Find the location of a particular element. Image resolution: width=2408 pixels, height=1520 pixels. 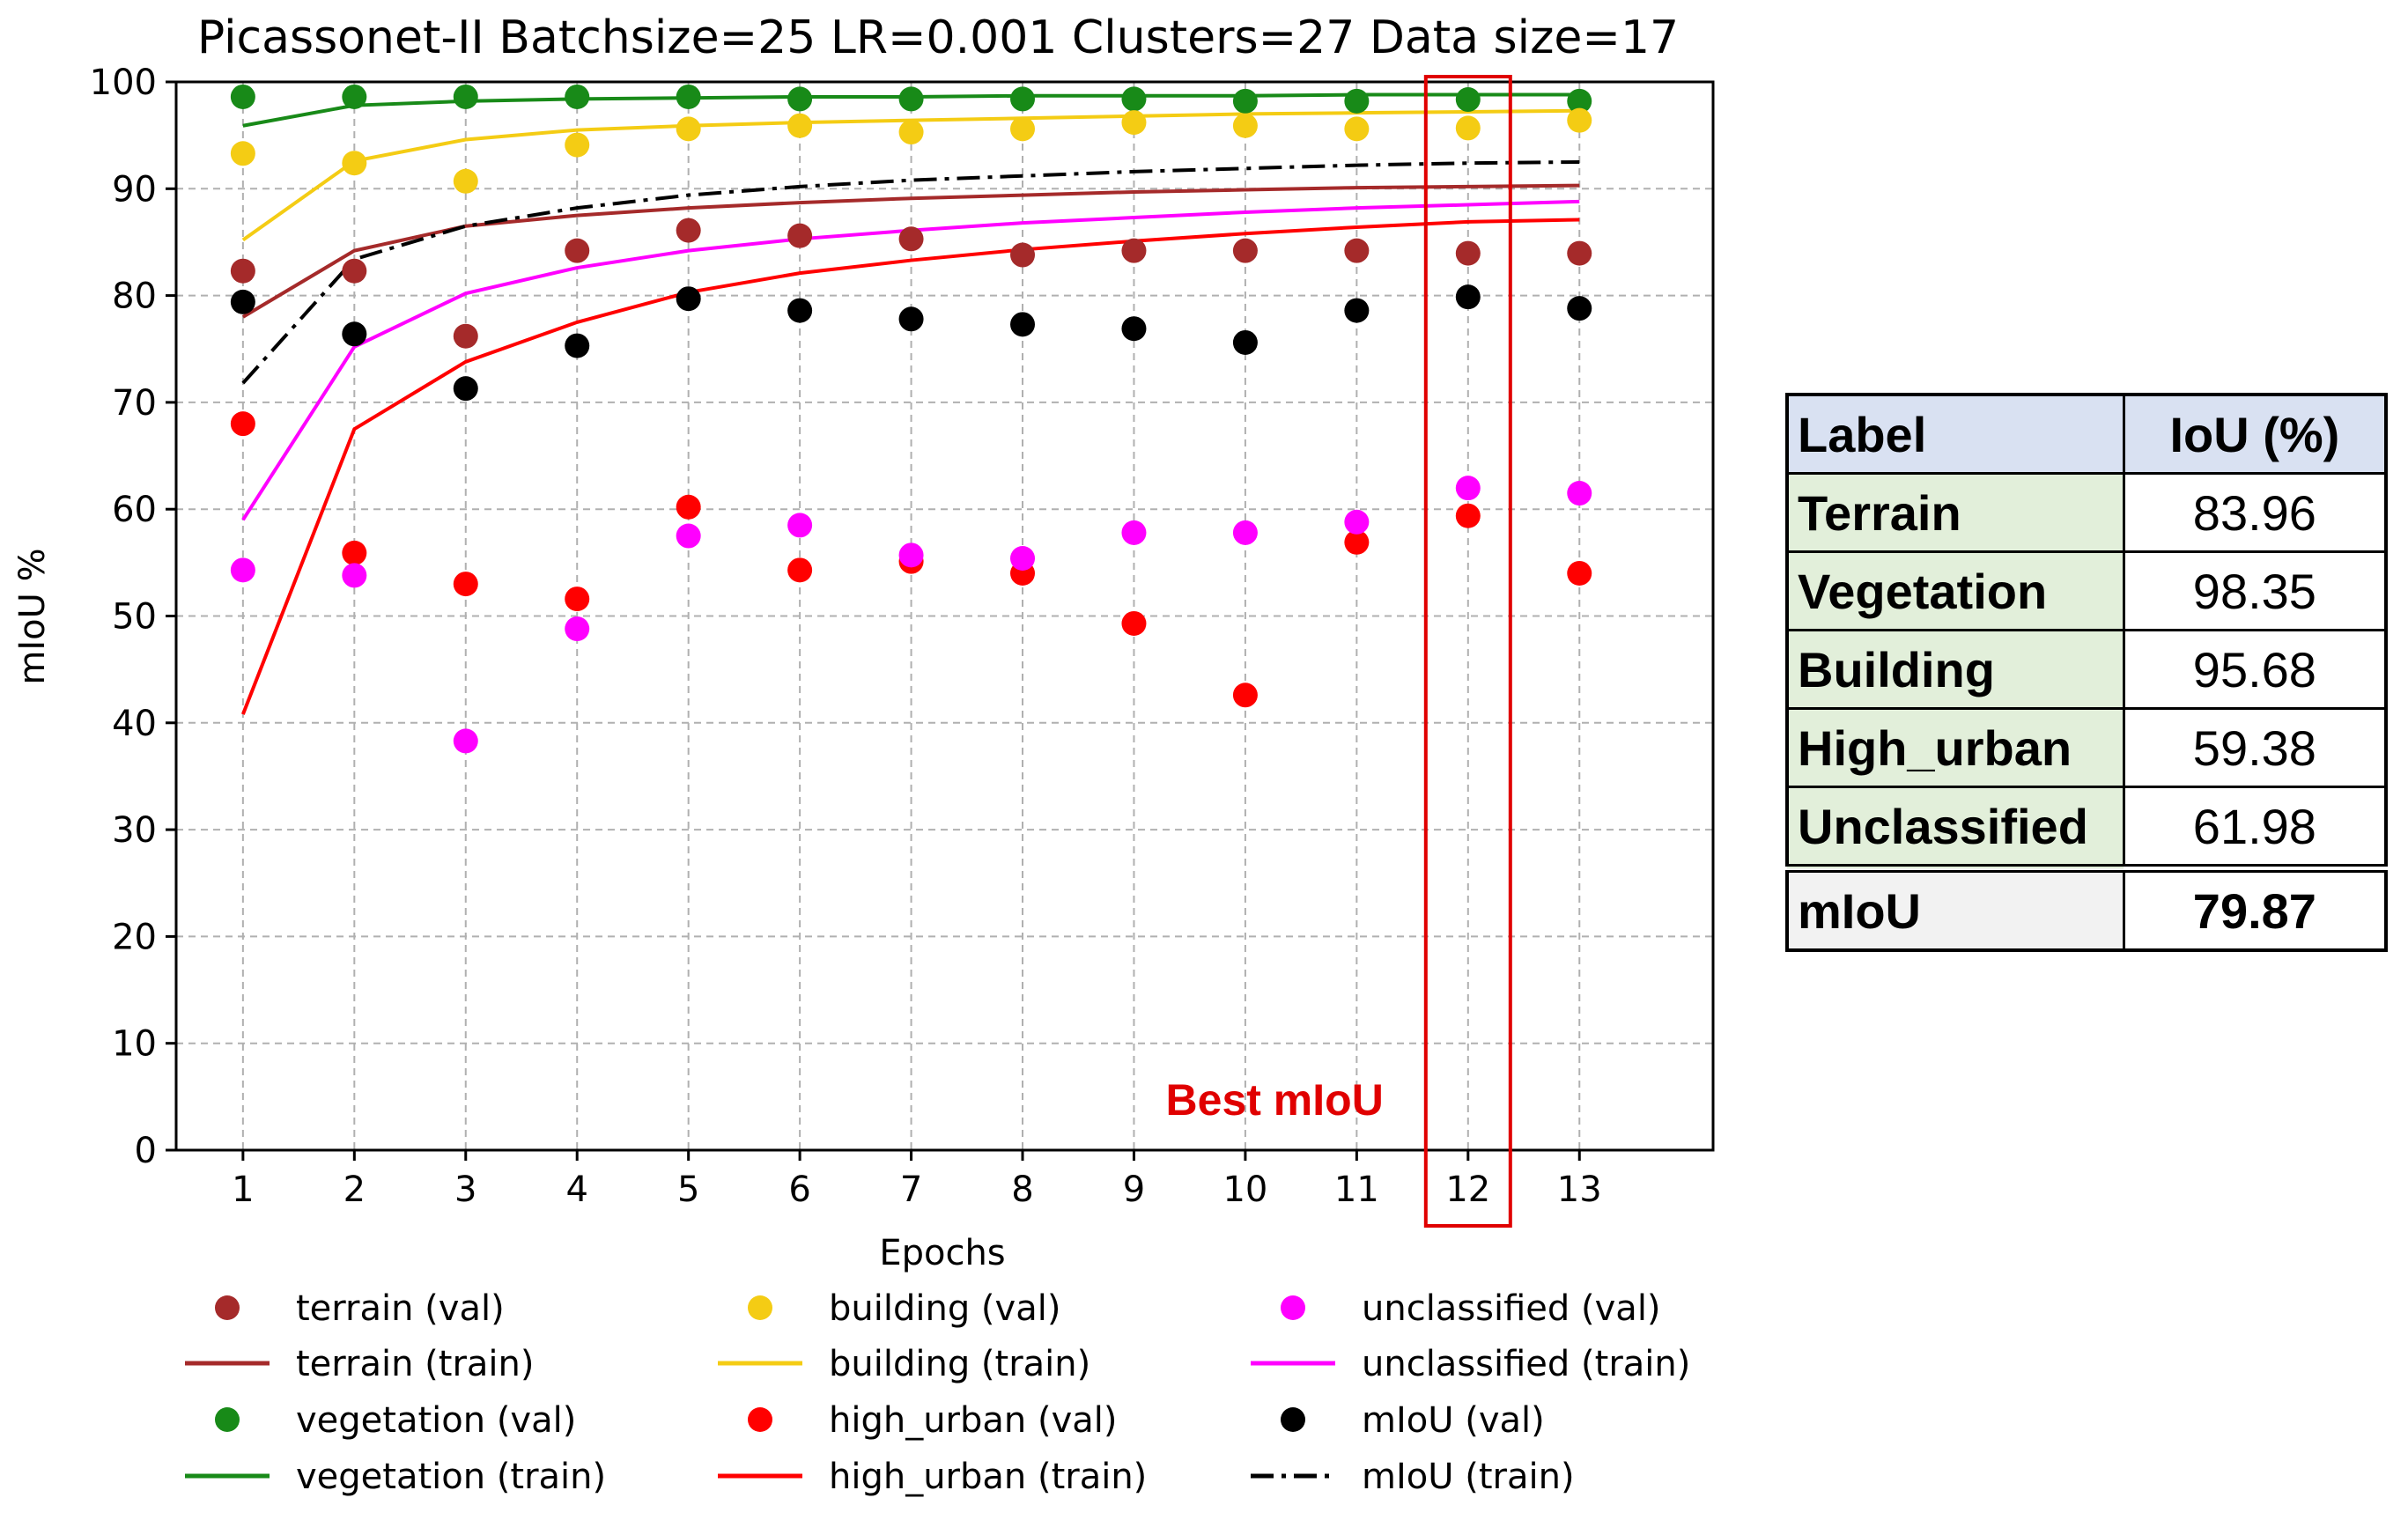

series-line-terrain-train is located at coordinates (910, 251).